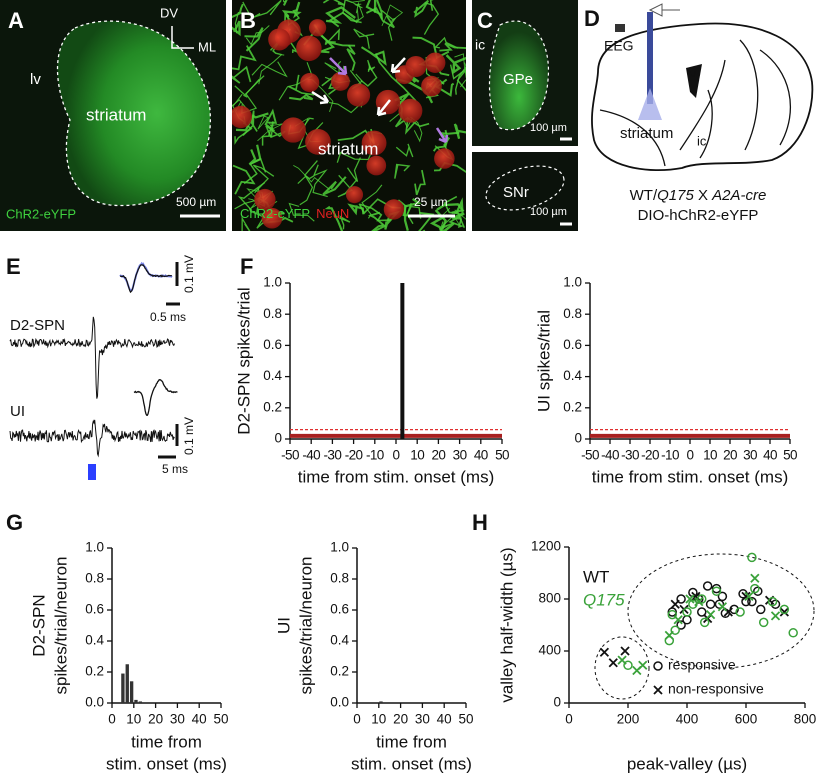  I want to click on image-bg, so click(525, 191).